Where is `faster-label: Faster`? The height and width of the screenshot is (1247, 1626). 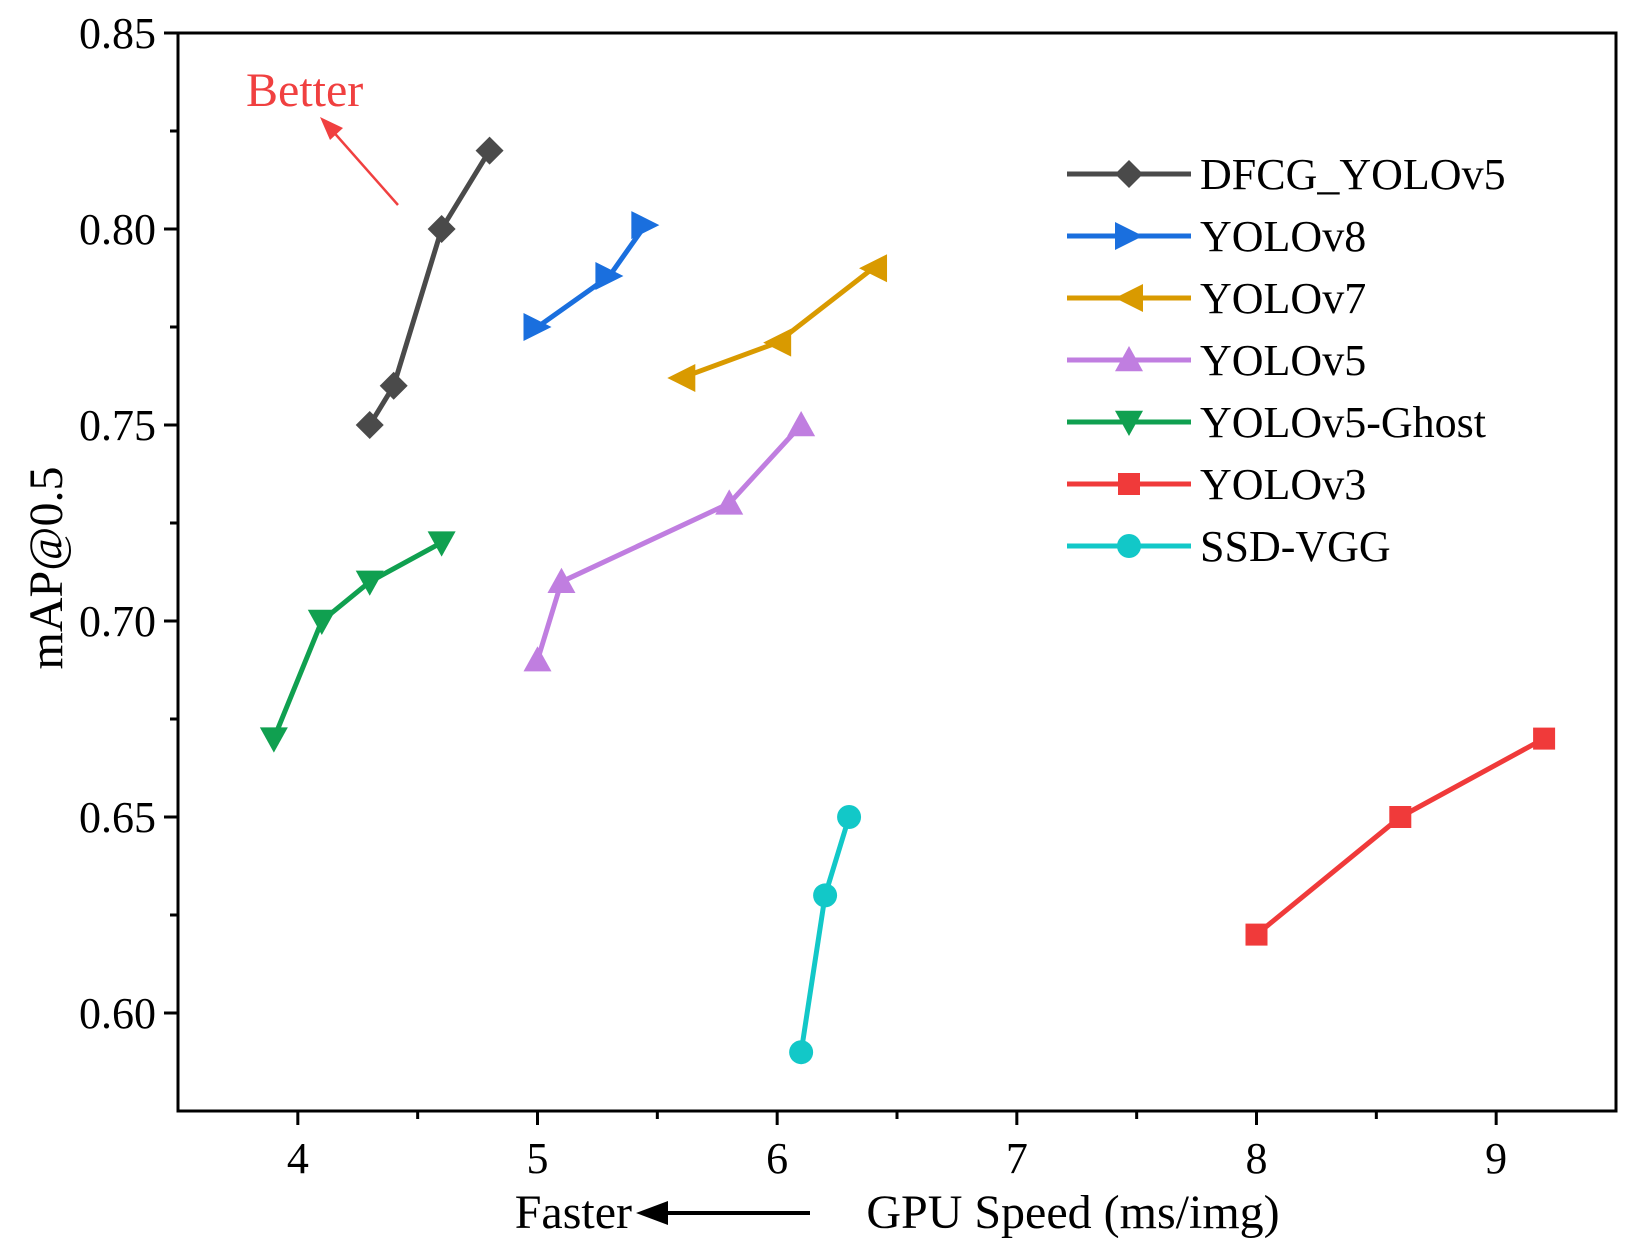 faster-label: Faster is located at coordinates (573, 1212).